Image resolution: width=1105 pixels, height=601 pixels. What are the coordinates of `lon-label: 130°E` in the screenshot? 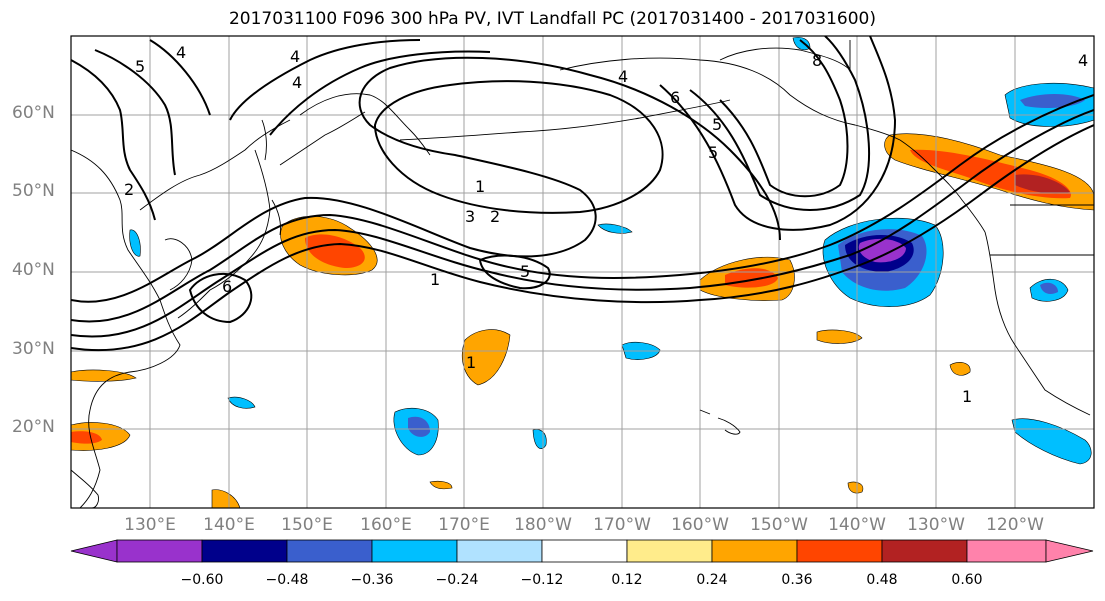 It's located at (150, 525).